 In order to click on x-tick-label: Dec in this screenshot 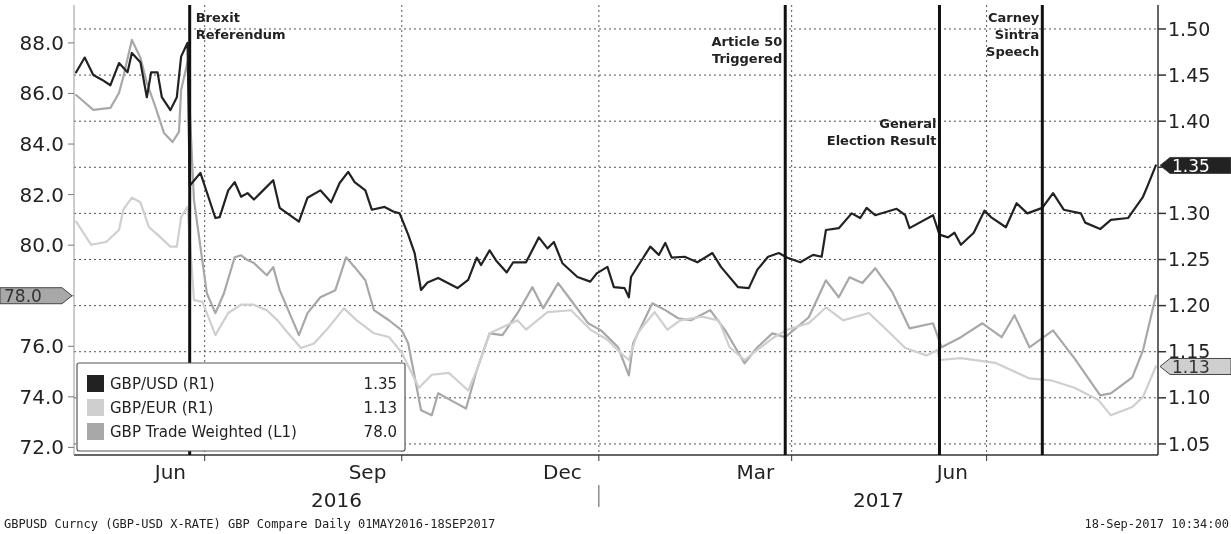, I will do `click(562, 472)`.